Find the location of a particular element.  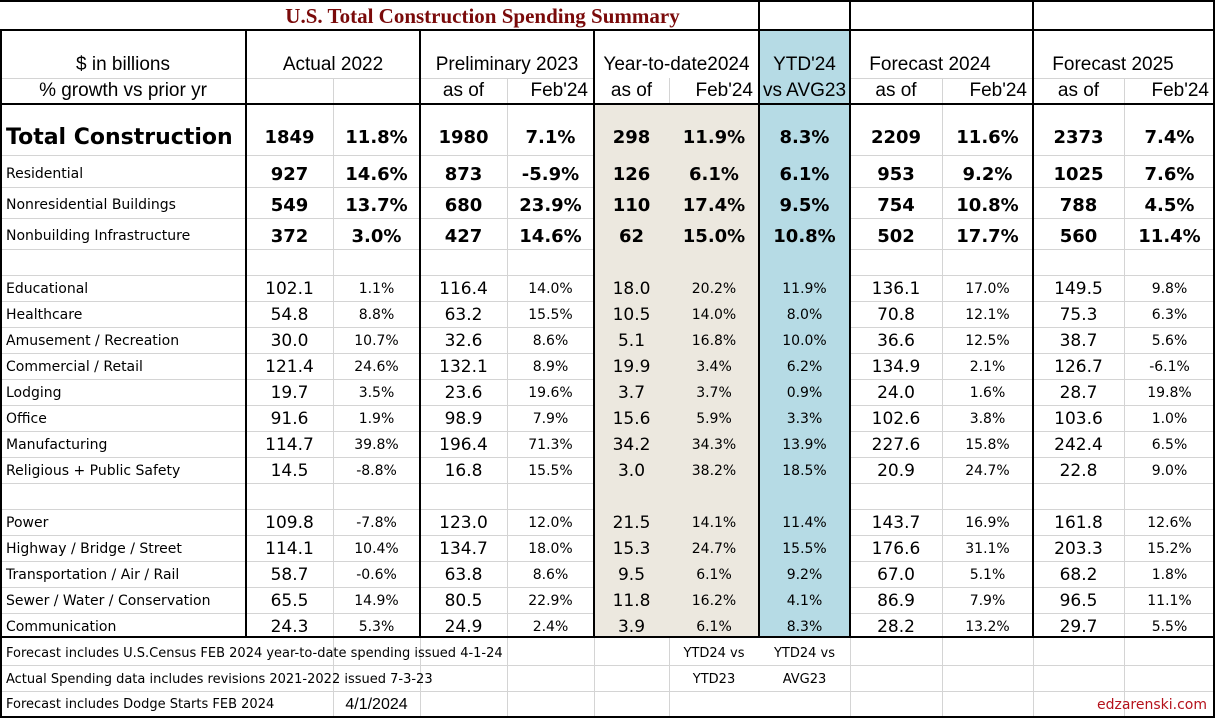

header-units-label: $ in billions is located at coordinates (123, 64).